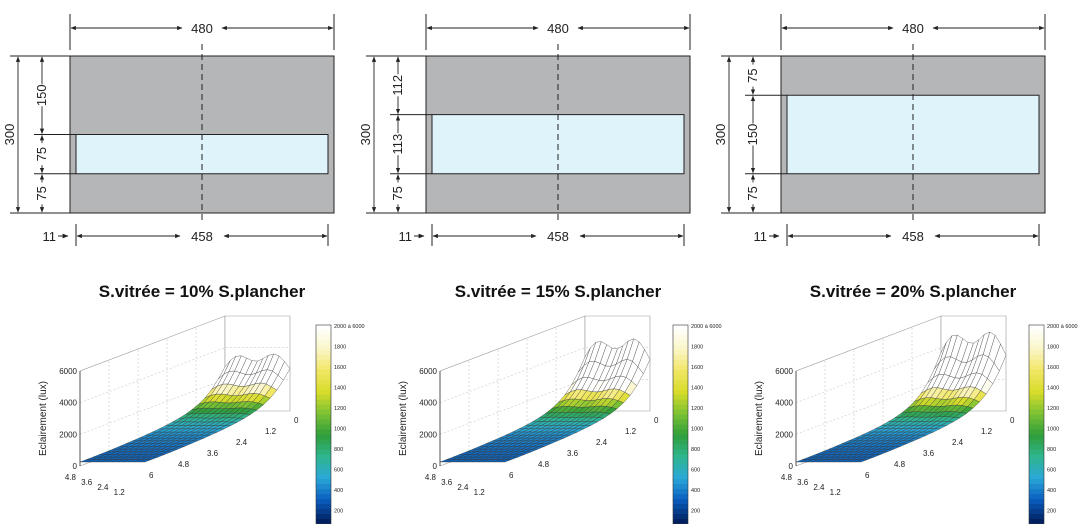 Image resolution: width=1078 pixels, height=524 pixels. What do you see at coordinates (447, 482) in the screenshot?
I see `y-tick-label: 3.6` at bounding box center [447, 482].